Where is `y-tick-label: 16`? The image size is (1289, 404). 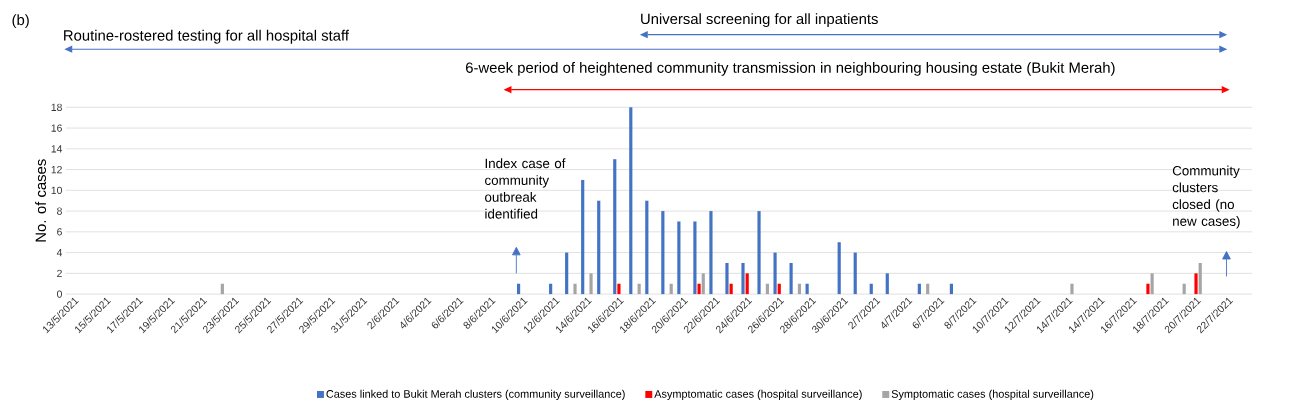
y-tick-label: 16 is located at coordinates (56, 128).